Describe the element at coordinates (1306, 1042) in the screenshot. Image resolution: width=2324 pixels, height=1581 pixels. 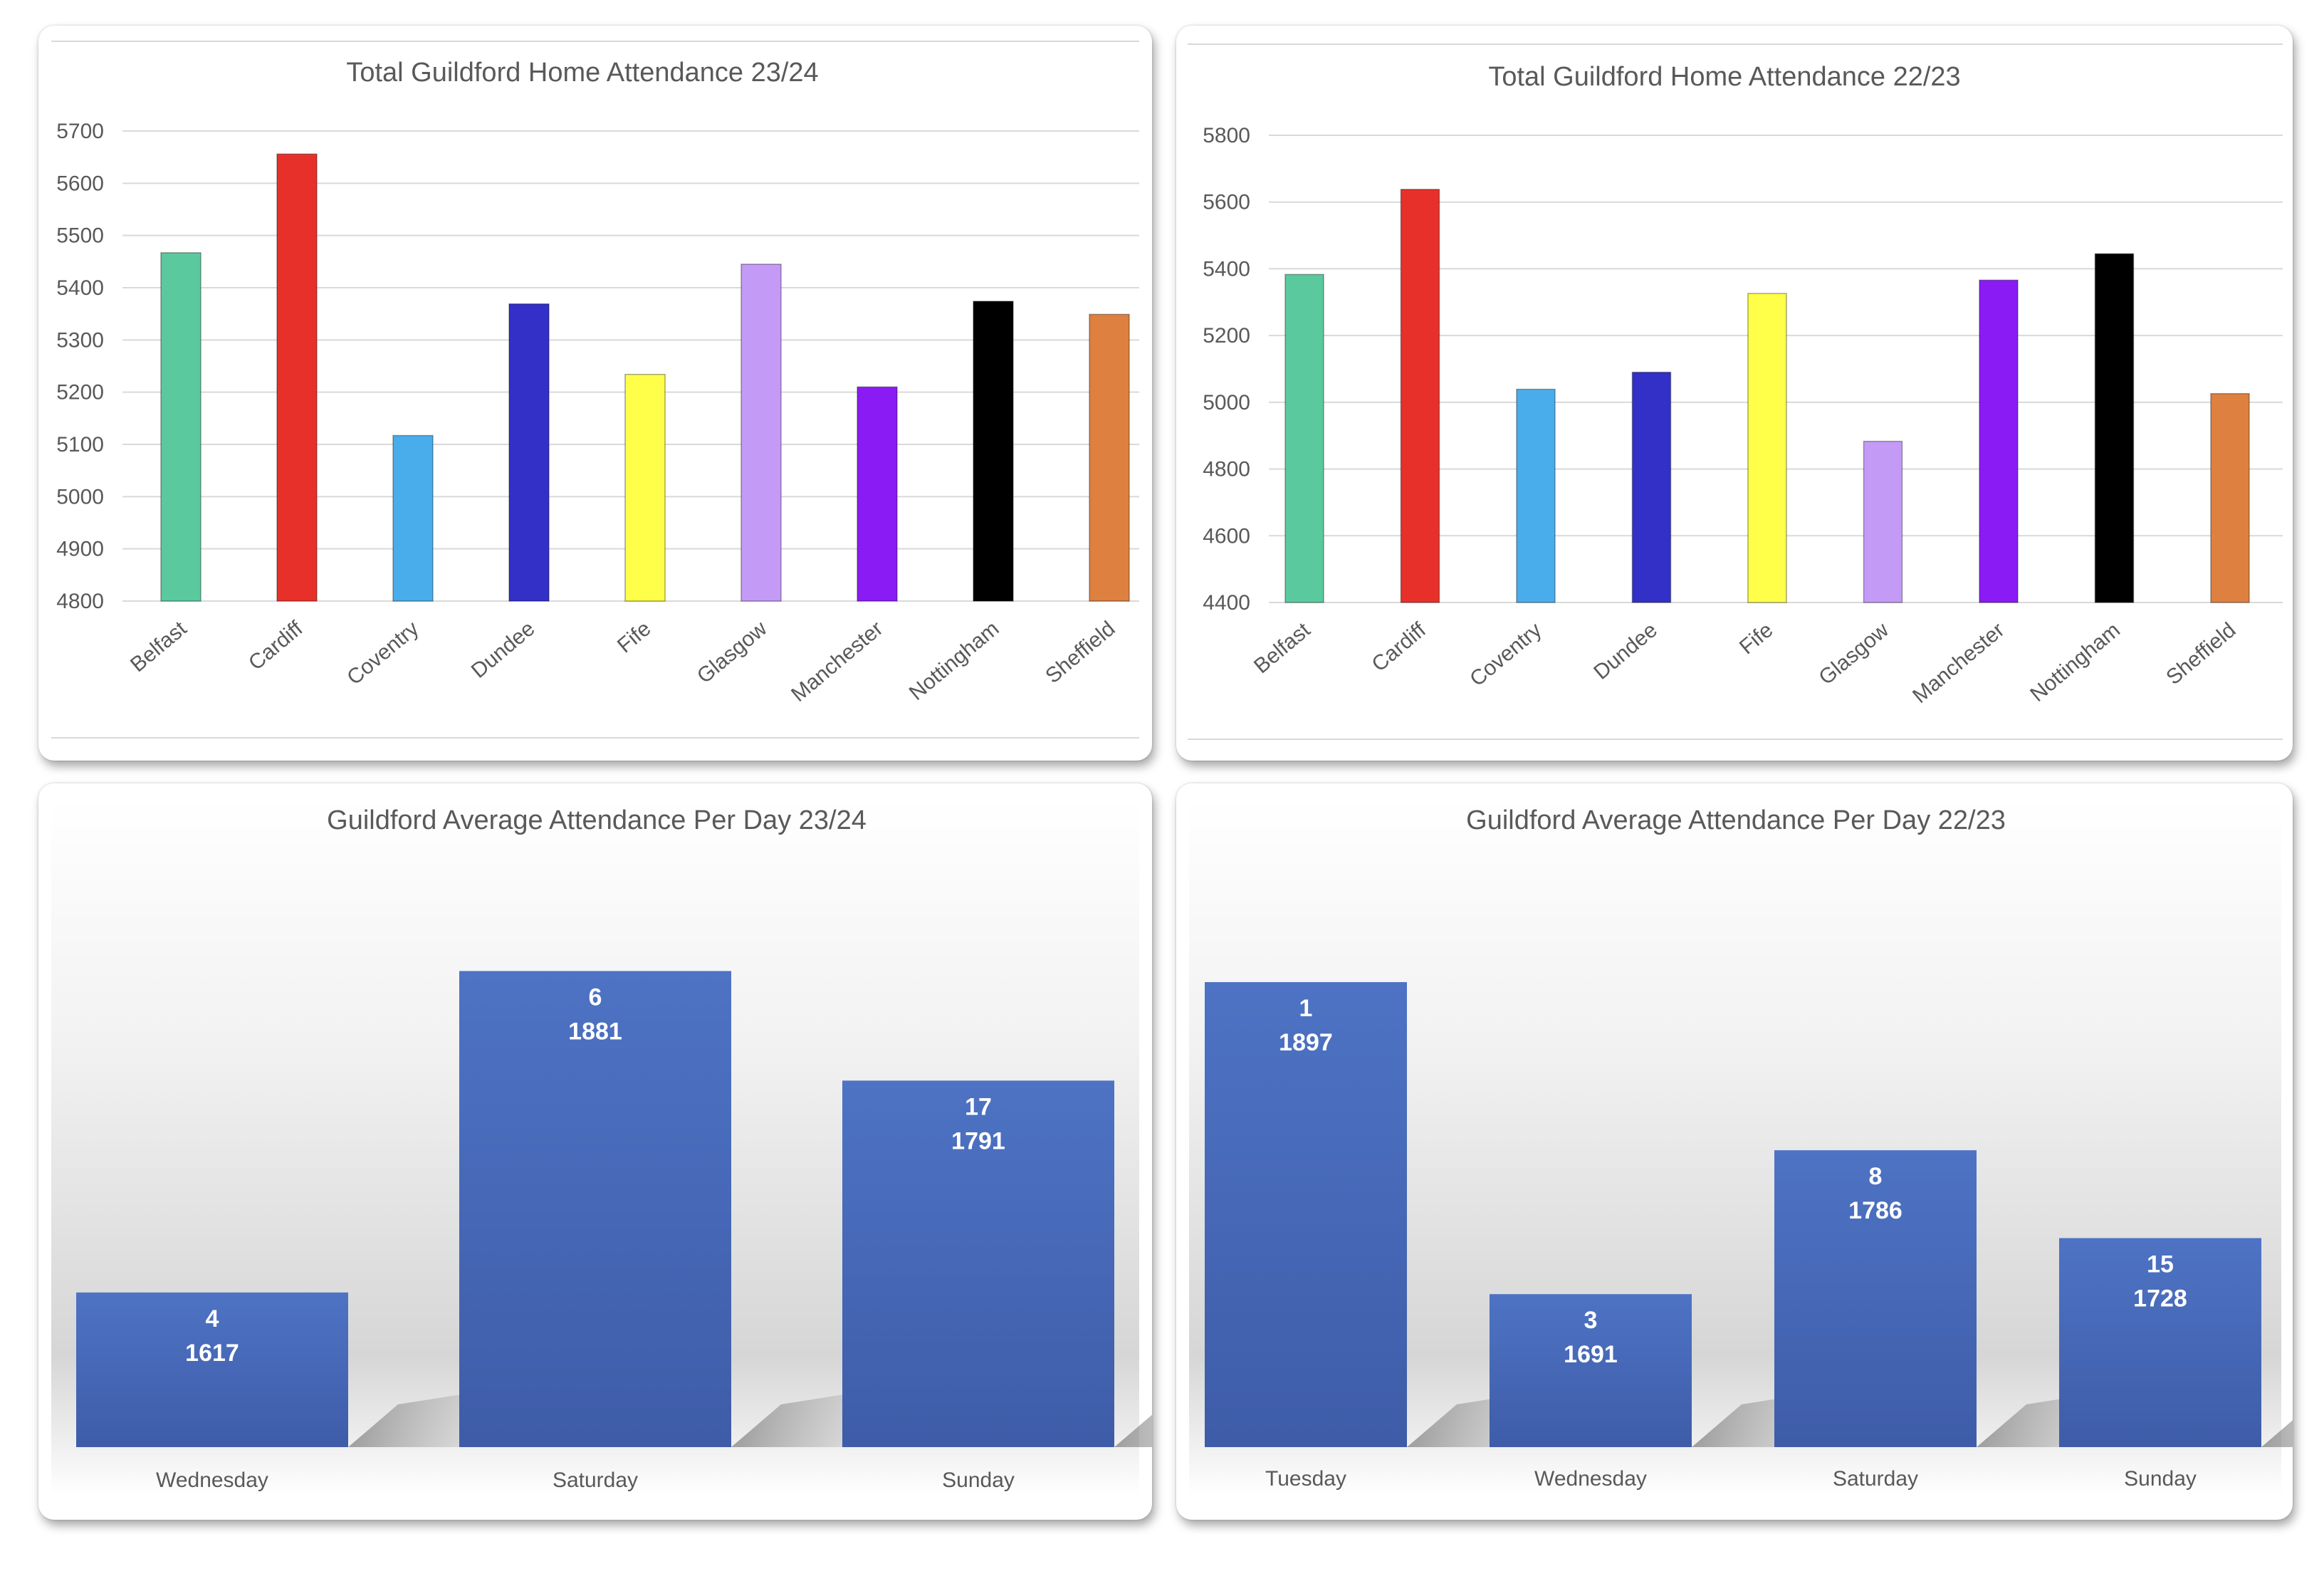
I see `data-label-value-tuesday: 1897` at that location.